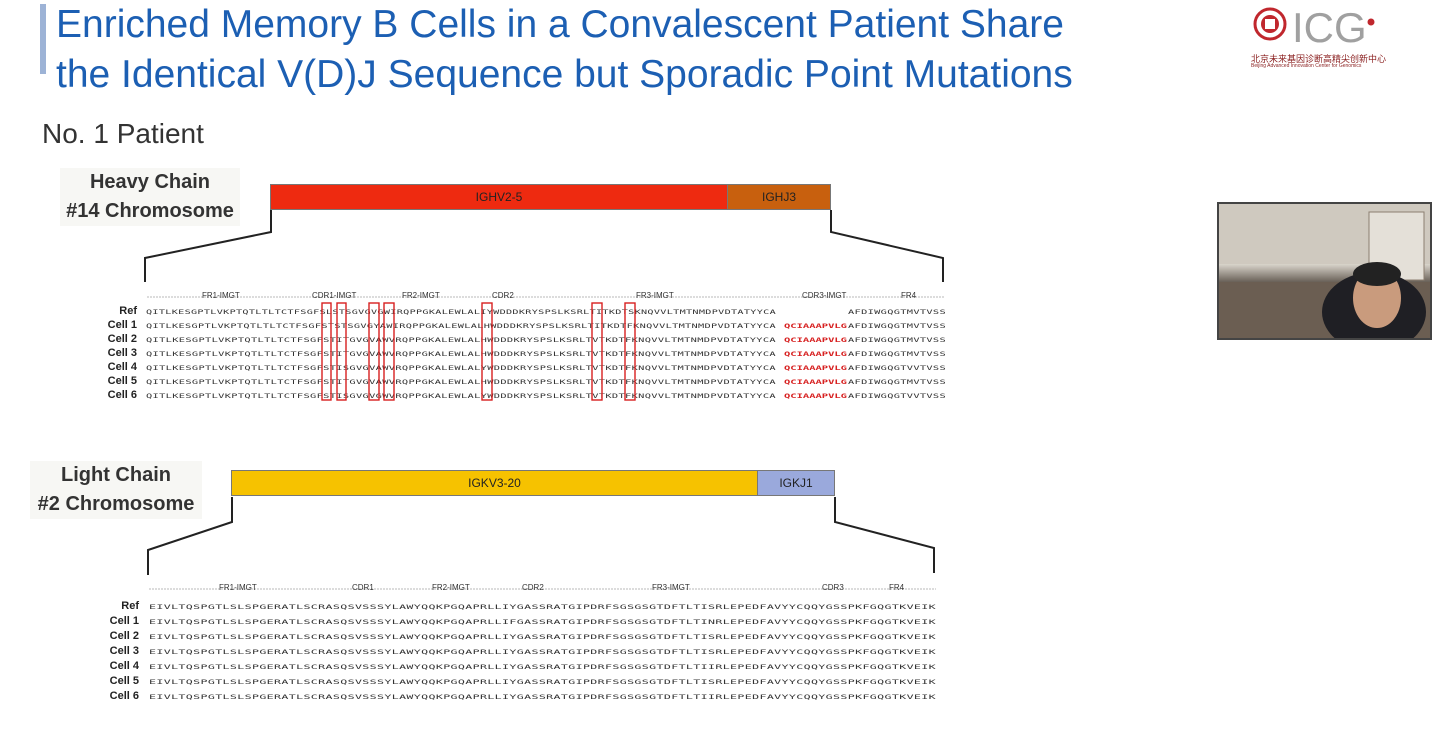 The width and height of the screenshot is (1432, 745). Describe the element at coordinates (124, 621) in the screenshot. I see `light-row-label: Cell 1` at that location.